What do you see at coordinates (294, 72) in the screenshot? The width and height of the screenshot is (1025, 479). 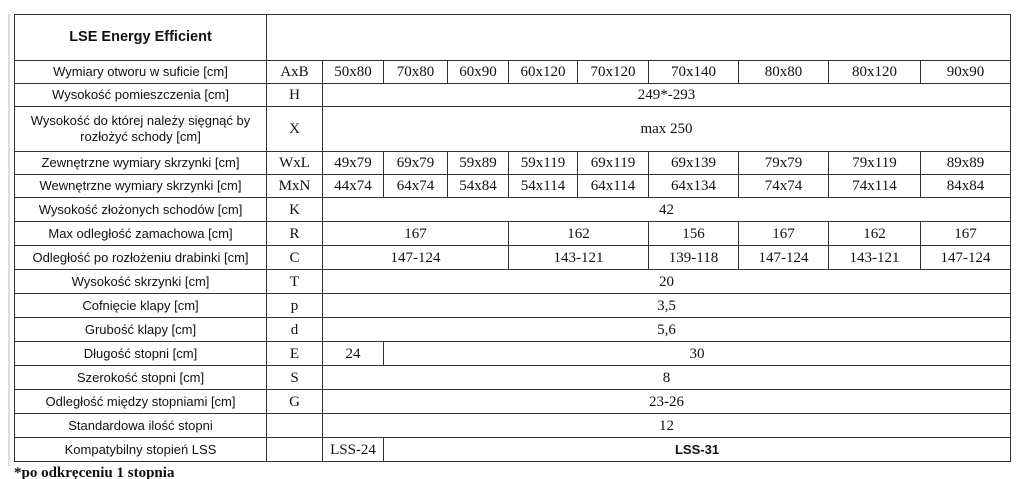 I see `param-symbol: AxB` at bounding box center [294, 72].